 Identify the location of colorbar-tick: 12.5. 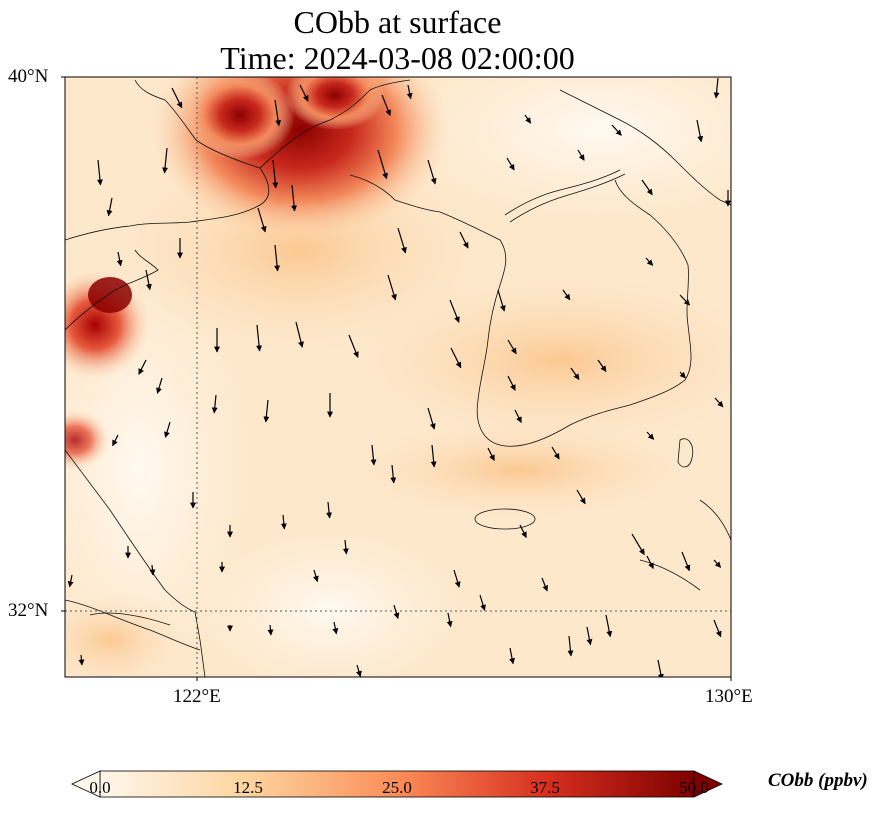
(248, 787).